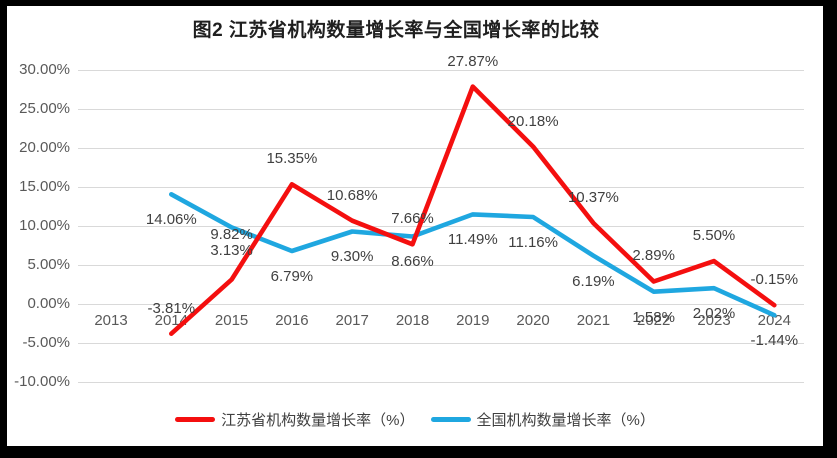 This screenshot has height=458, width=837. Describe the element at coordinates (44, 108) in the screenshot. I see `y-axis-tick-label: 25.00%` at that location.